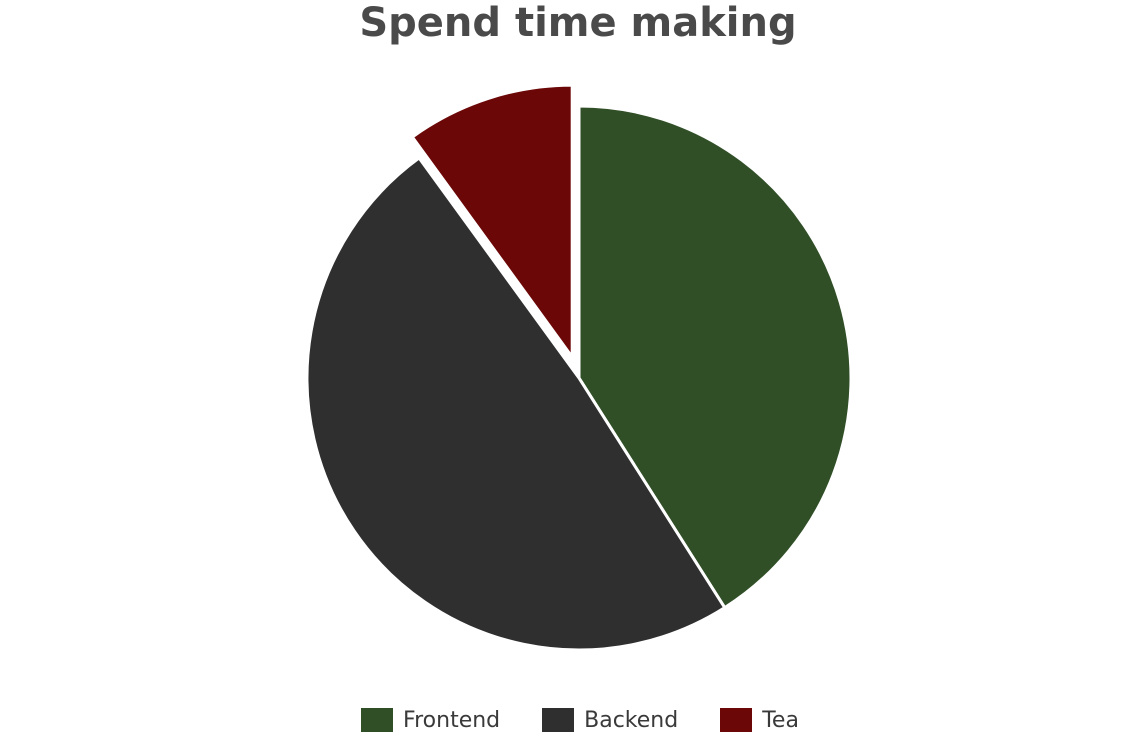 The width and height of the screenshot is (1133, 755). I want to click on legend-swatch-frontend, so click(377, 720).